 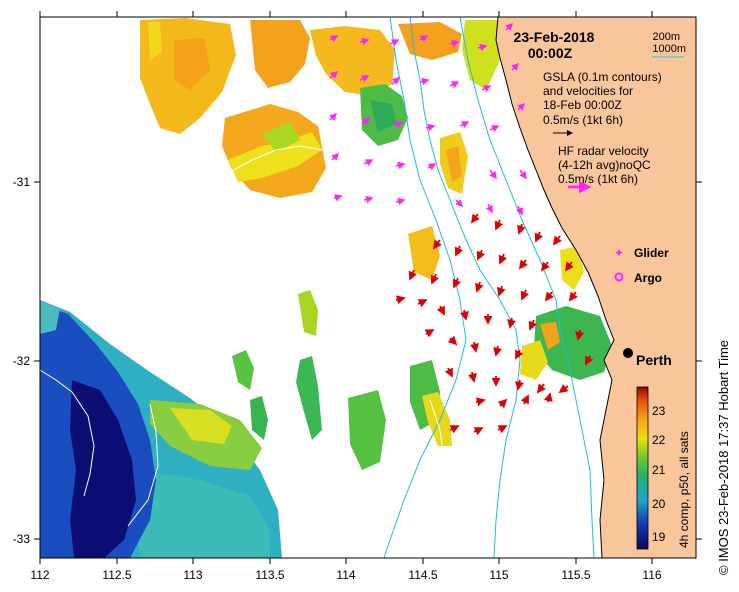 I want to click on colorbar-tick-label: 21, so click(x=659, y=470).